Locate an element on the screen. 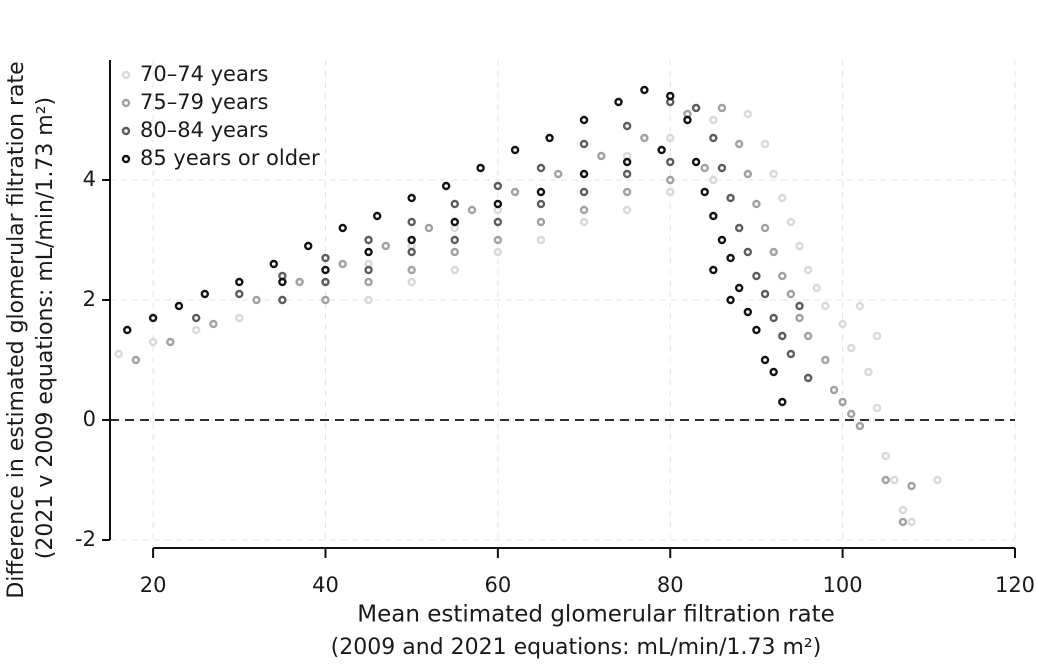  y-tick-label: -2 is located at coordinates (85, 539).